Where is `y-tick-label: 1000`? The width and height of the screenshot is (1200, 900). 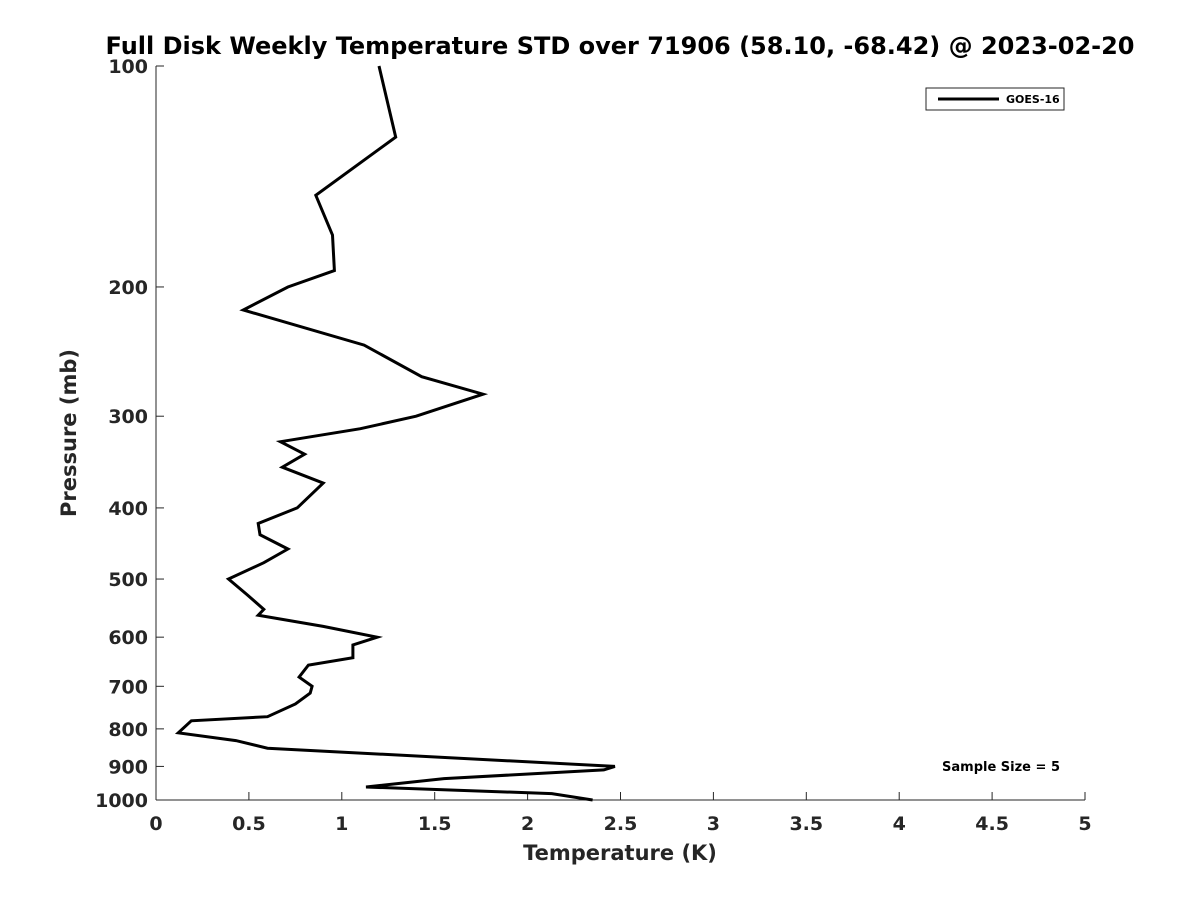 y-tick-label: 1000 is located at coordinates (121, 801).